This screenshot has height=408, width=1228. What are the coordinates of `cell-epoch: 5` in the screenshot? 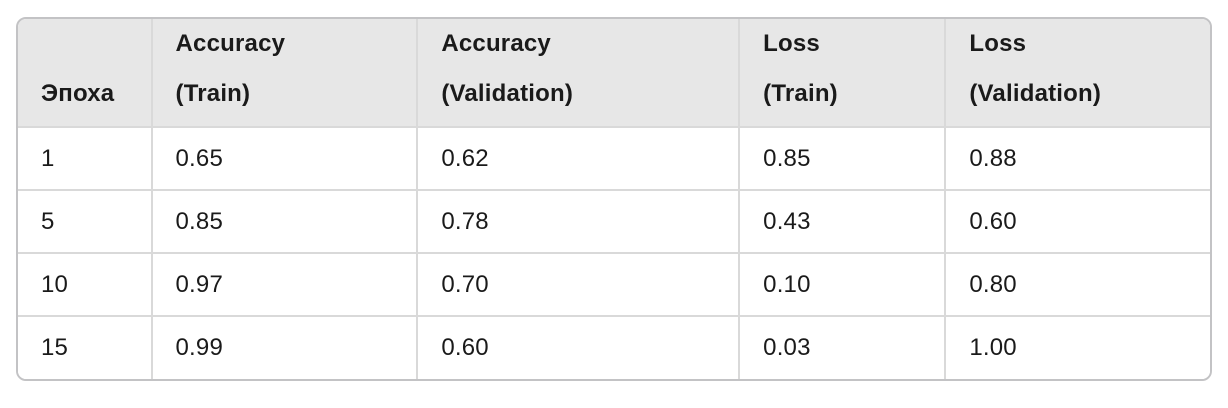 It's located at (85, 221).